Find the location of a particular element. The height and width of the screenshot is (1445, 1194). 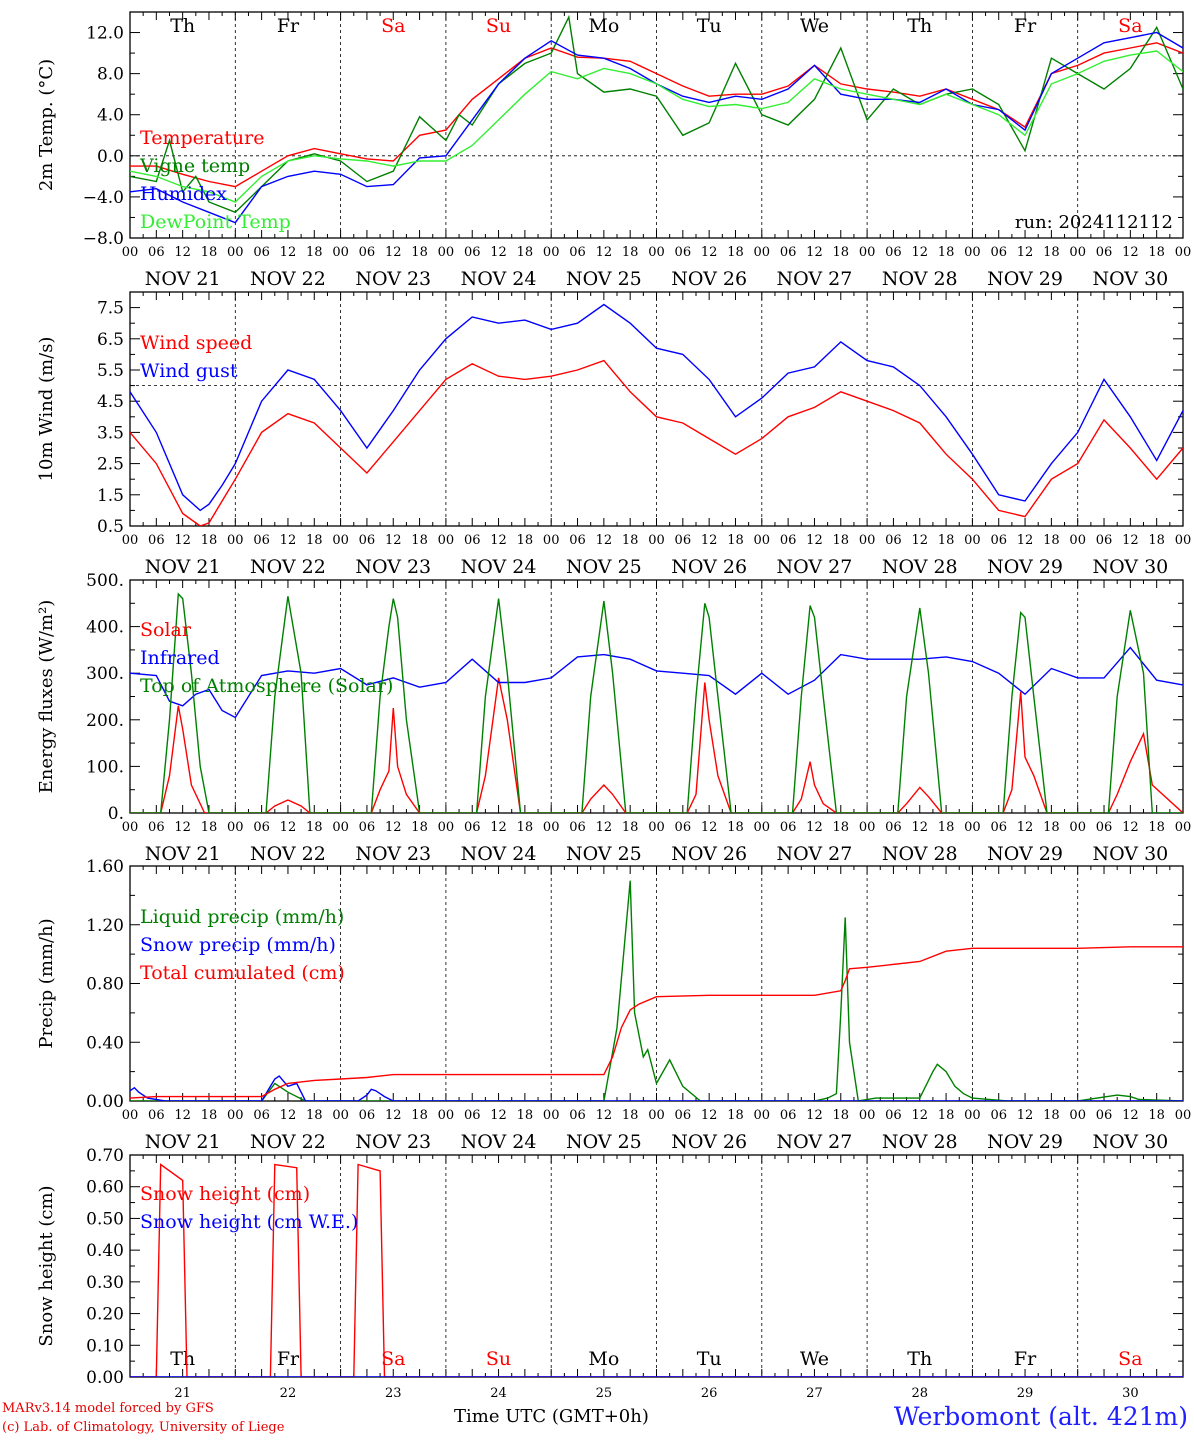

y-tick-label: 100. is located at coordinates (105, 767).